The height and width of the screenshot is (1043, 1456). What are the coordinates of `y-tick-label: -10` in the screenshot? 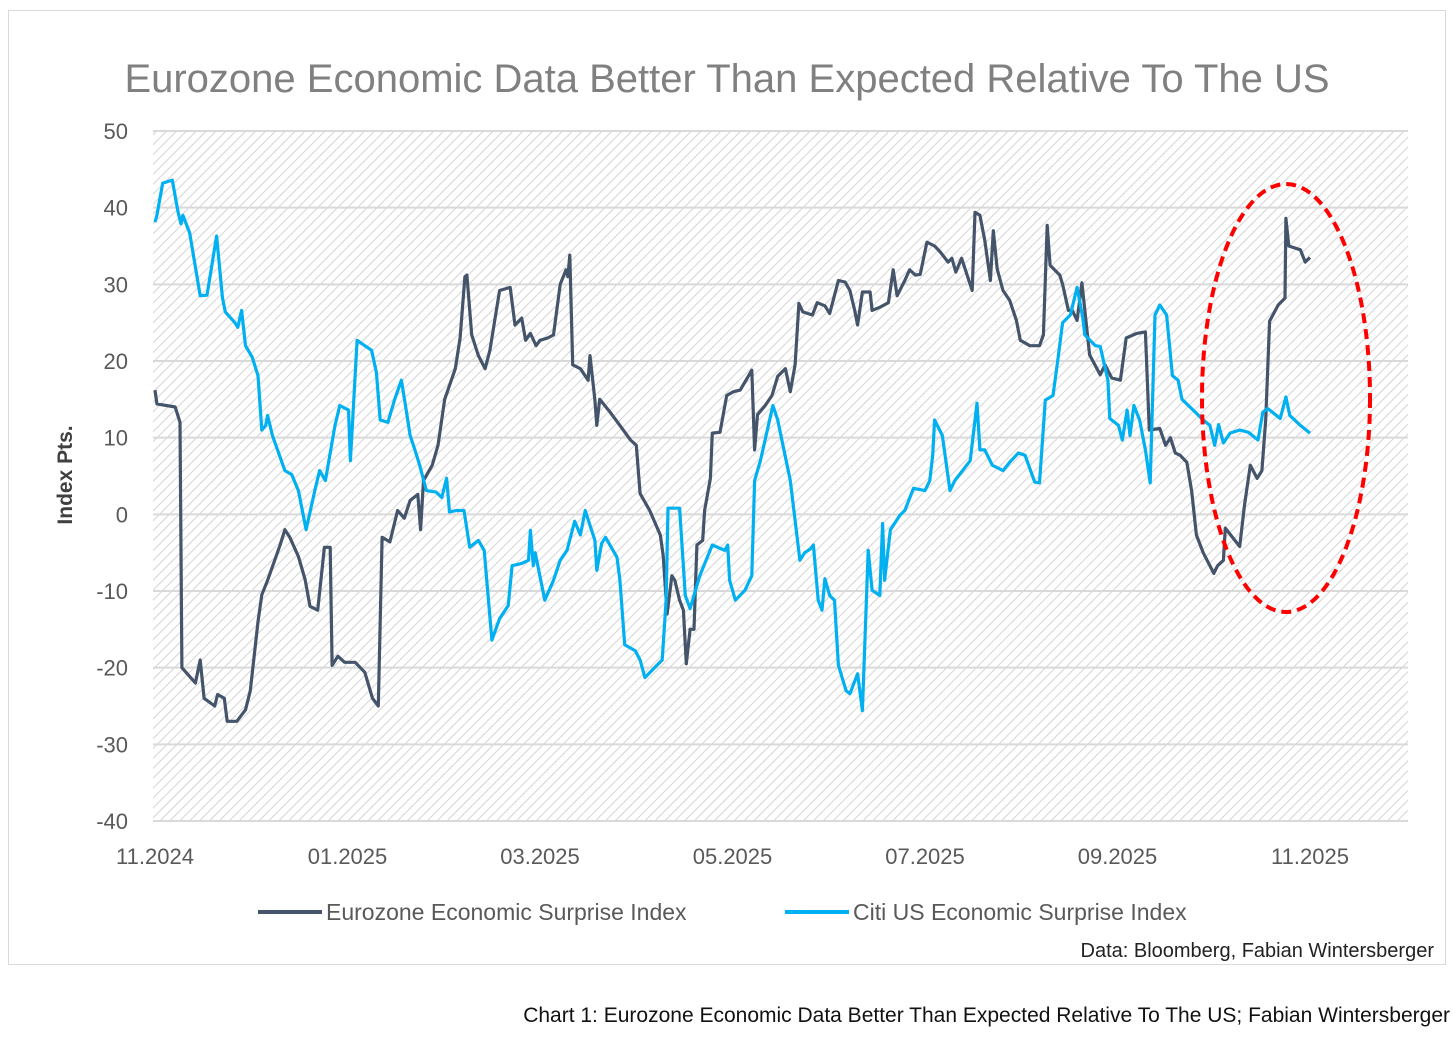 It's located at (112, 591).